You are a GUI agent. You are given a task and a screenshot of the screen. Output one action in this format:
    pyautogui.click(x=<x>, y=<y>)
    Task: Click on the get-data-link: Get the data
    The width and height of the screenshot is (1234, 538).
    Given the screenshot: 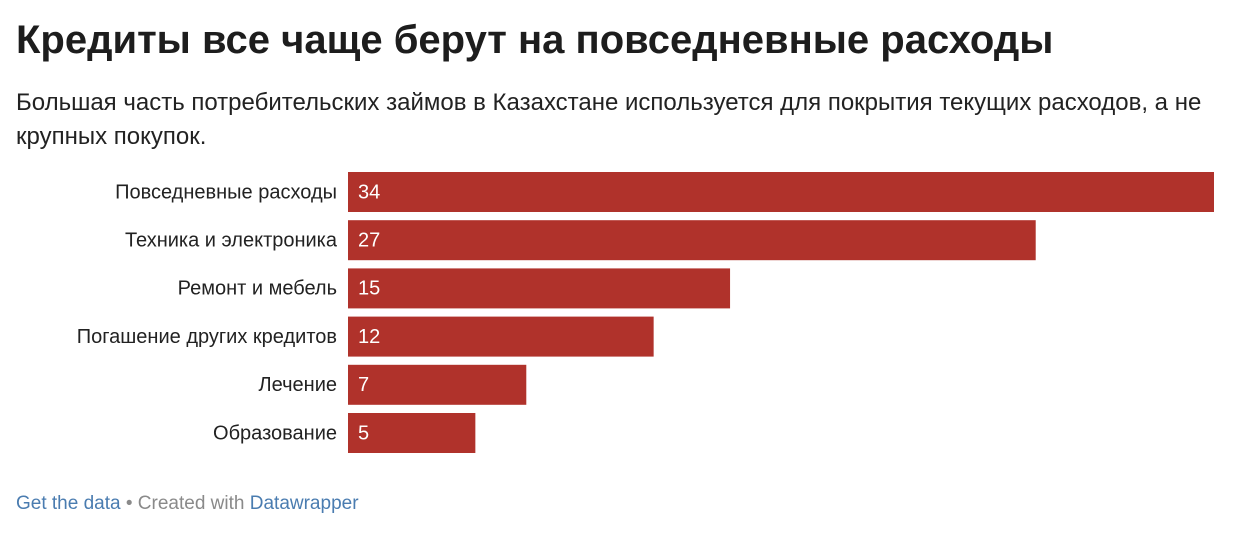 What is the action you would take?
    pyautogui.click(x=68, y=503)
    